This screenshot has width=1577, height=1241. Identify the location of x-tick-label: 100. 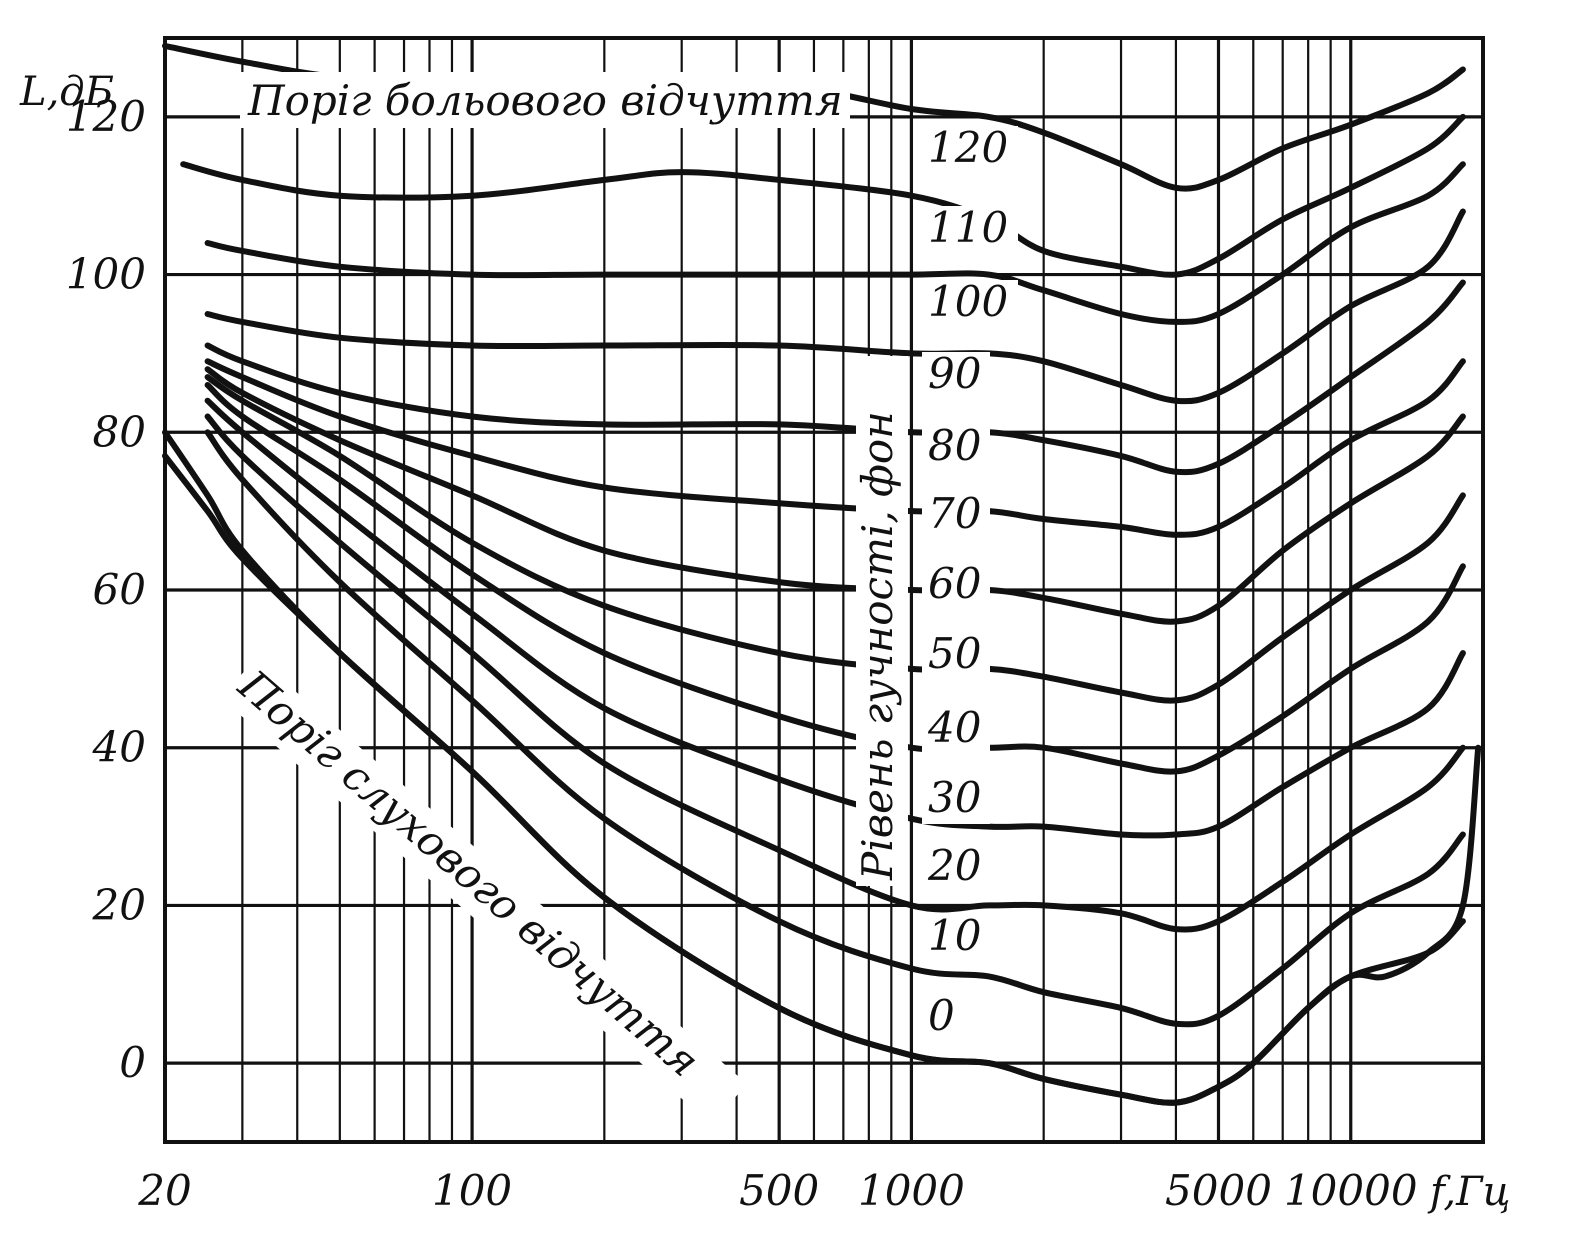
(472, 1190).